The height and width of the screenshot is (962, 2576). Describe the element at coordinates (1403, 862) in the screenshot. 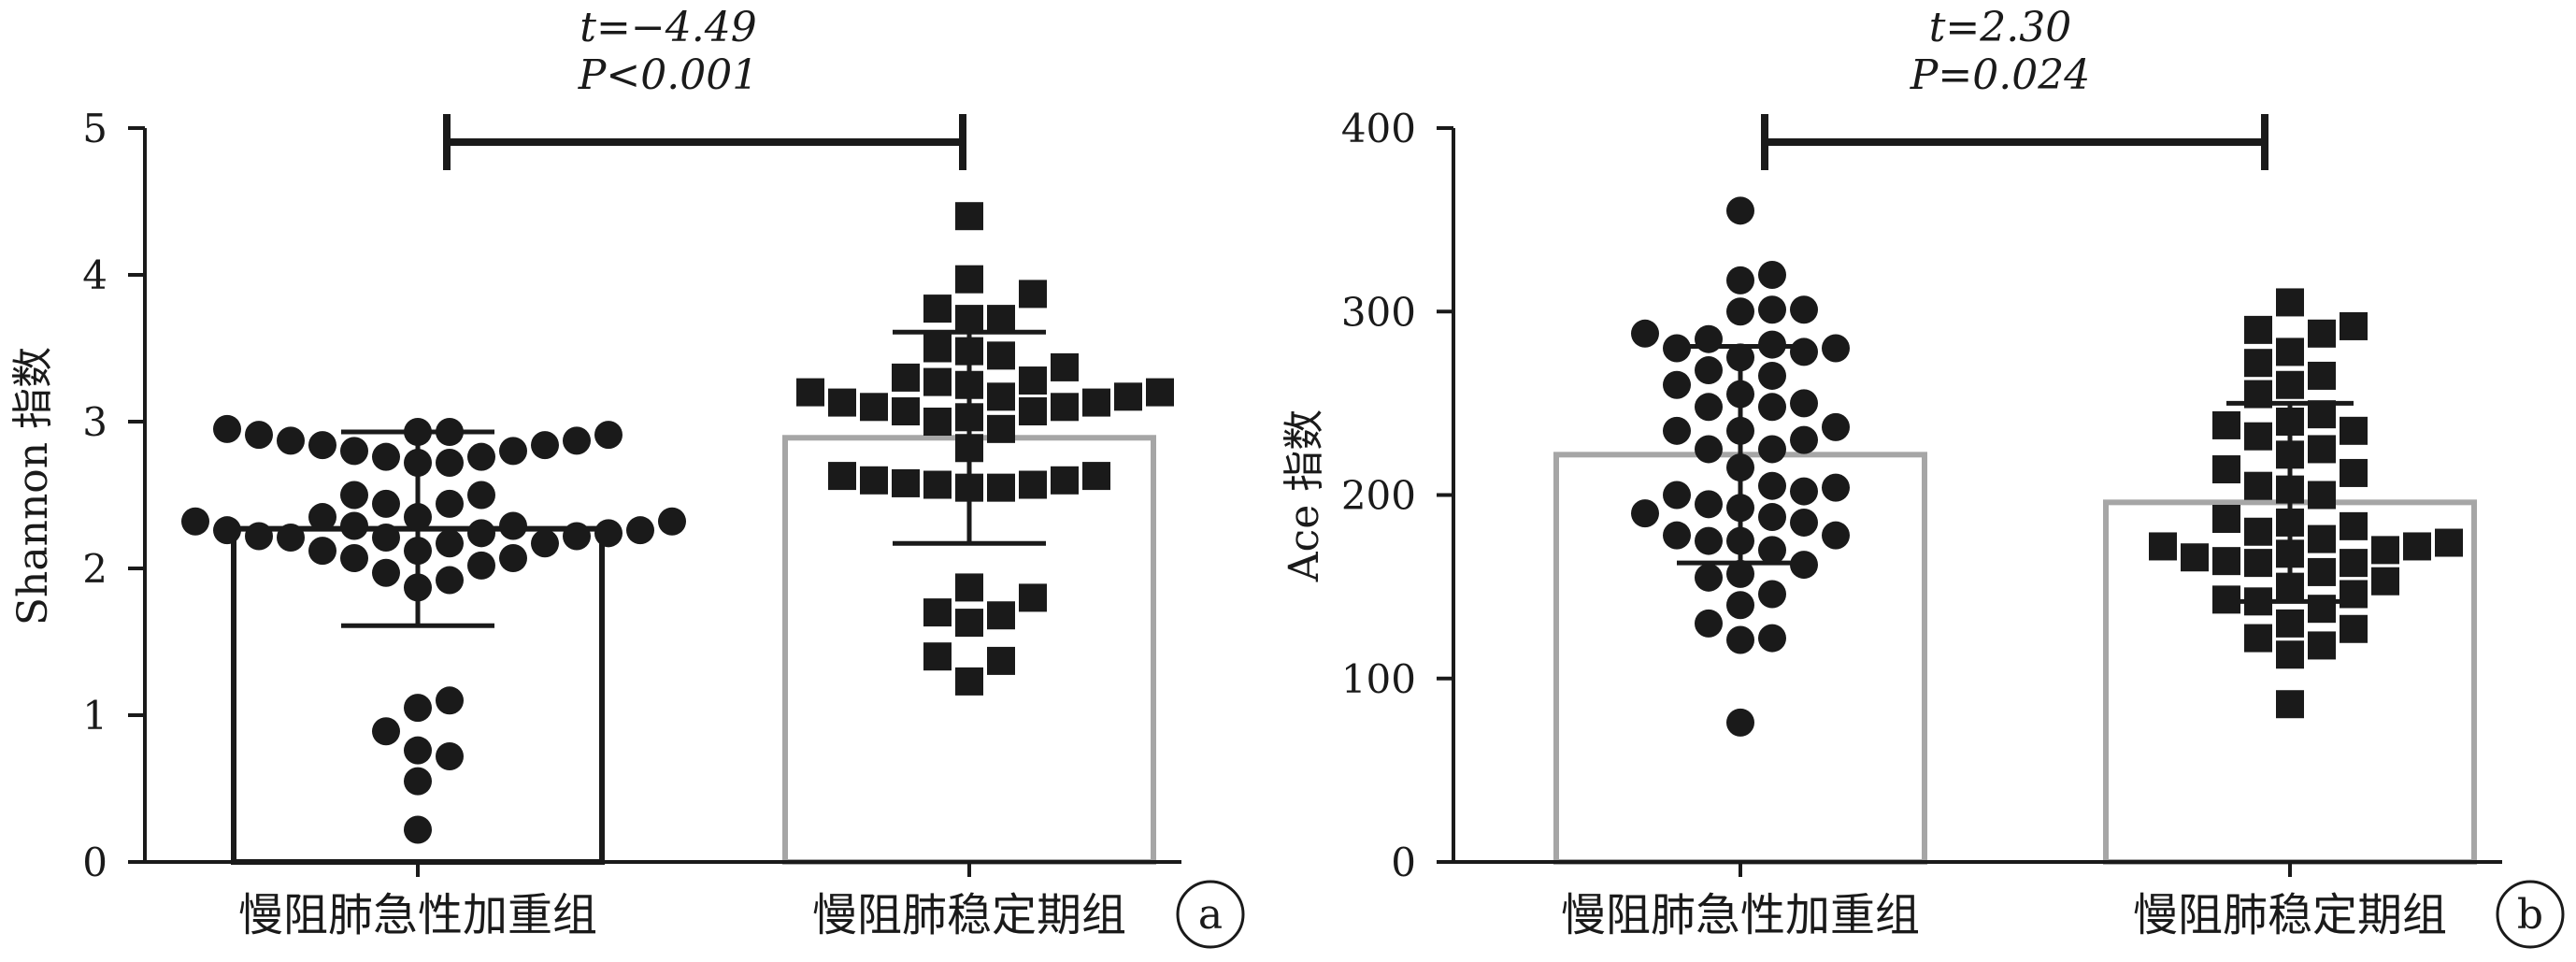

I see `y-tick-label-b-0: 0` at that location.